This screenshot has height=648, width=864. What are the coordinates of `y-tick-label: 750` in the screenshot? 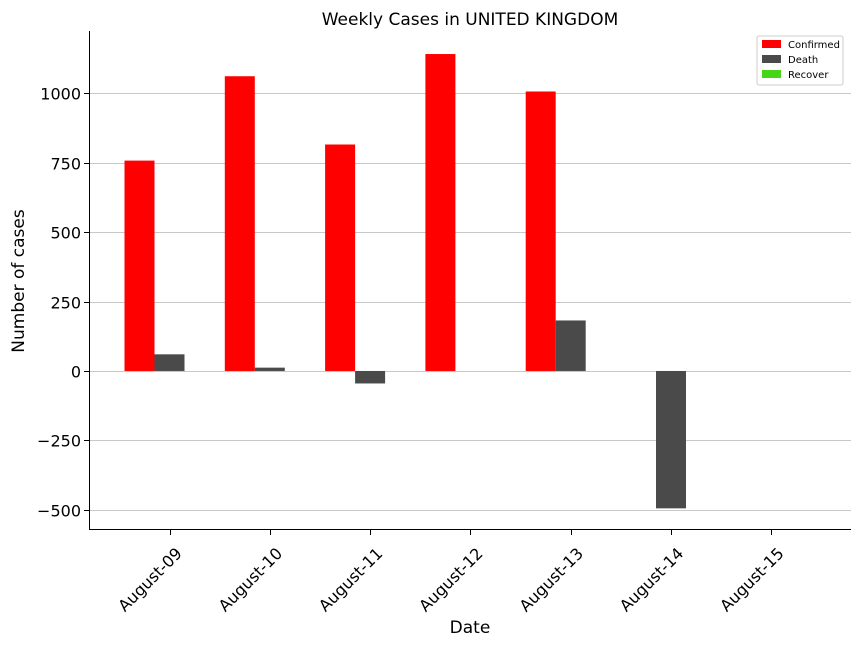 It's located at (65, 164).